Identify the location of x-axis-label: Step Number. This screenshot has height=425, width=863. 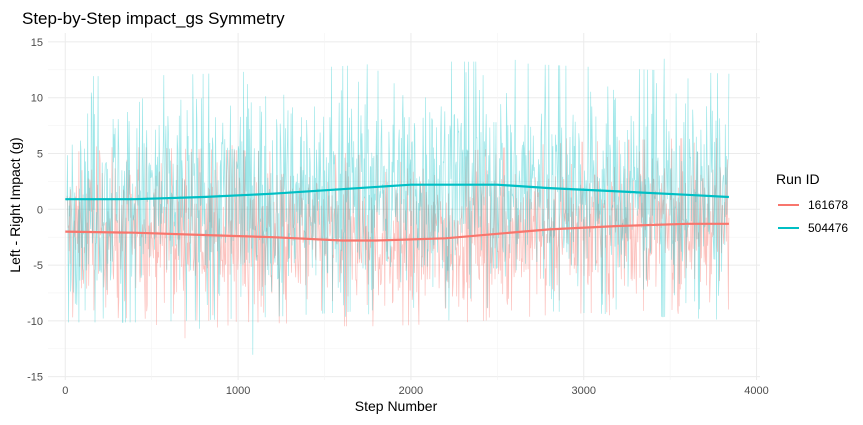
(396, 406).